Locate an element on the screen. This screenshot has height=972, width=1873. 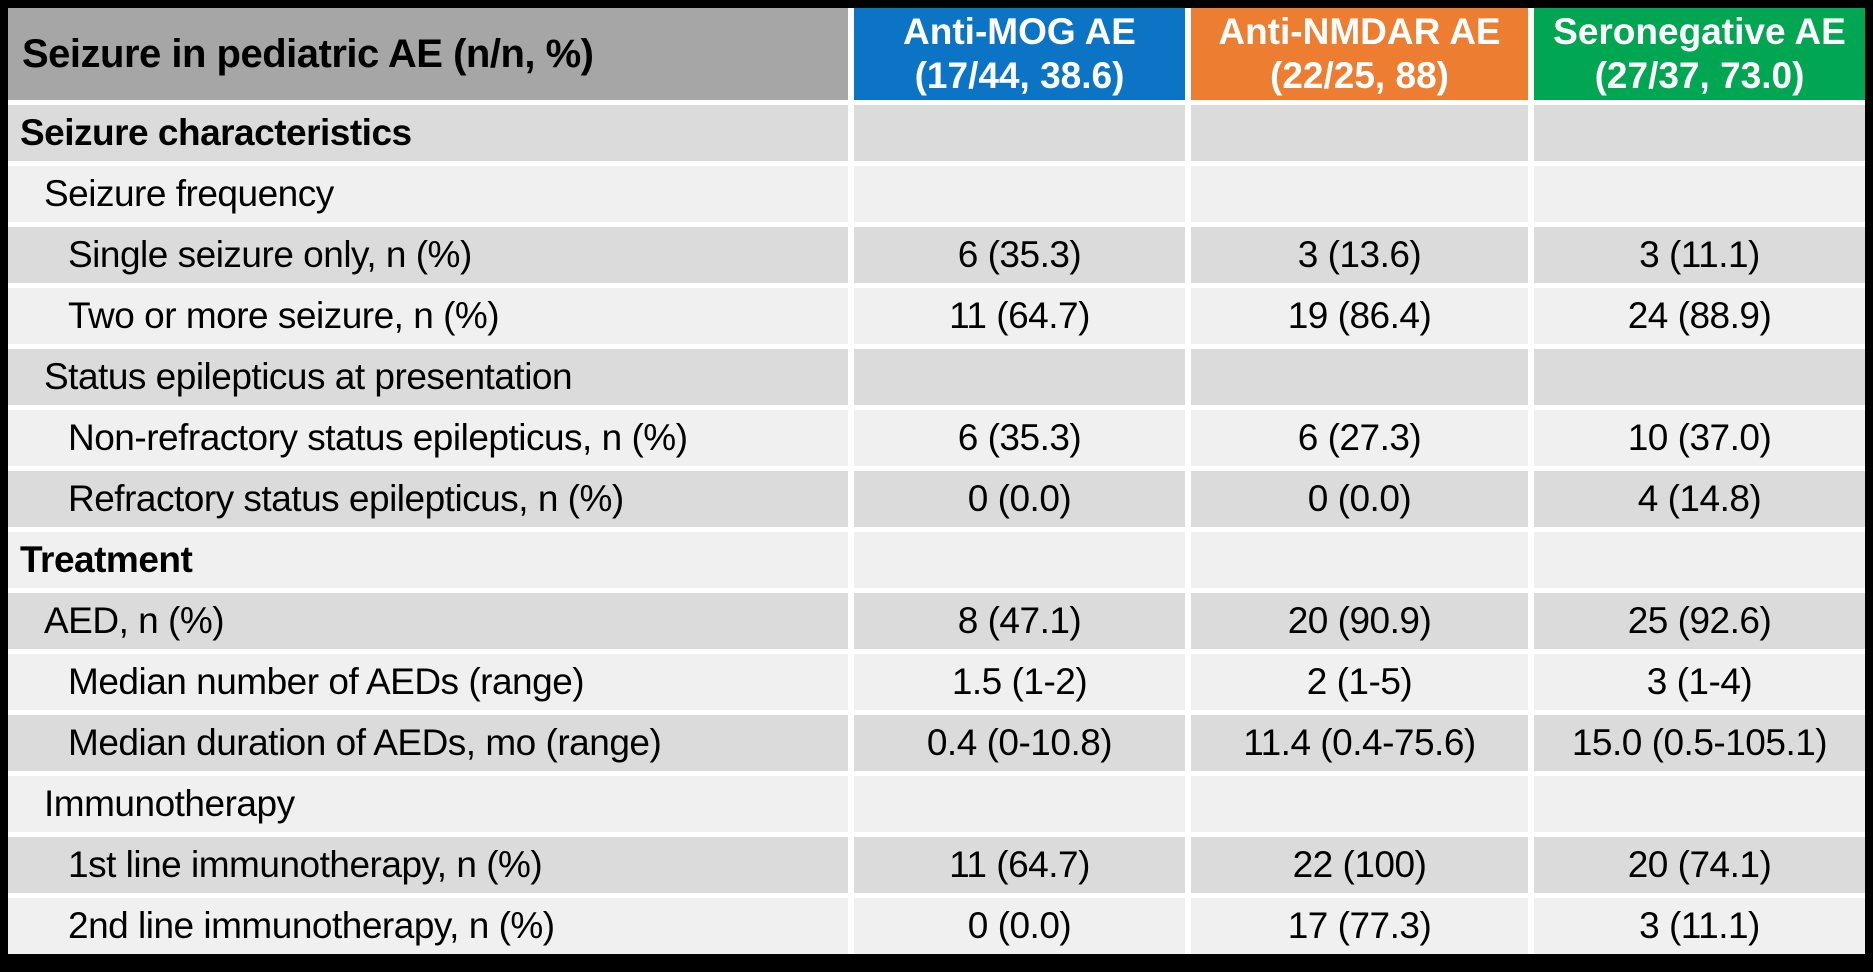
row-value: 20 (90.9) is located at coordinates (1359, 621).